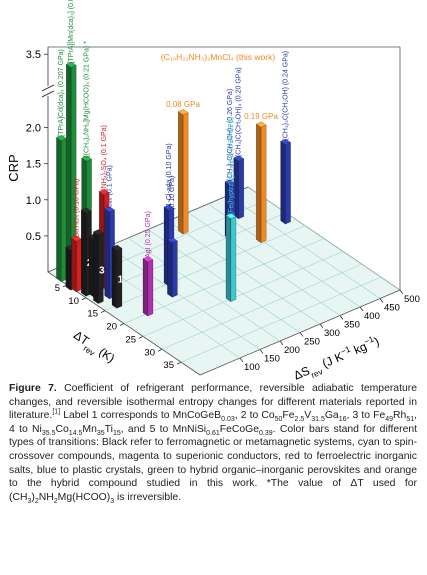 This screenshot has height=575, width=427. I want to click on caption-text: 0.39, so click(266, 433).